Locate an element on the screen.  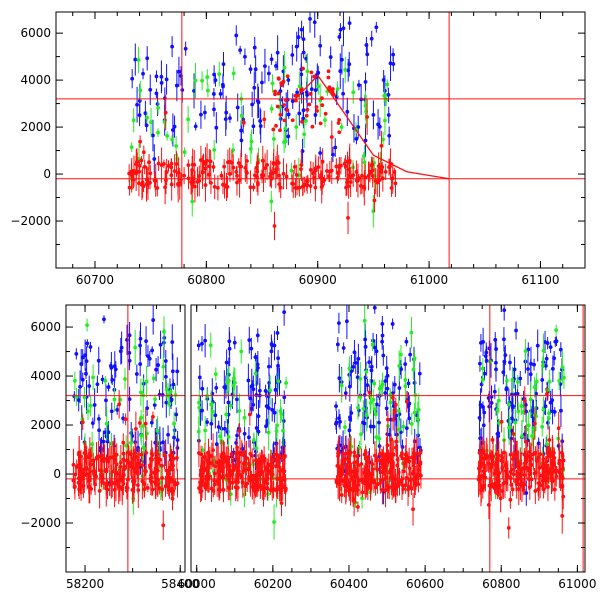
y-tick-label: 2000 is located at coordinates (35, 127).